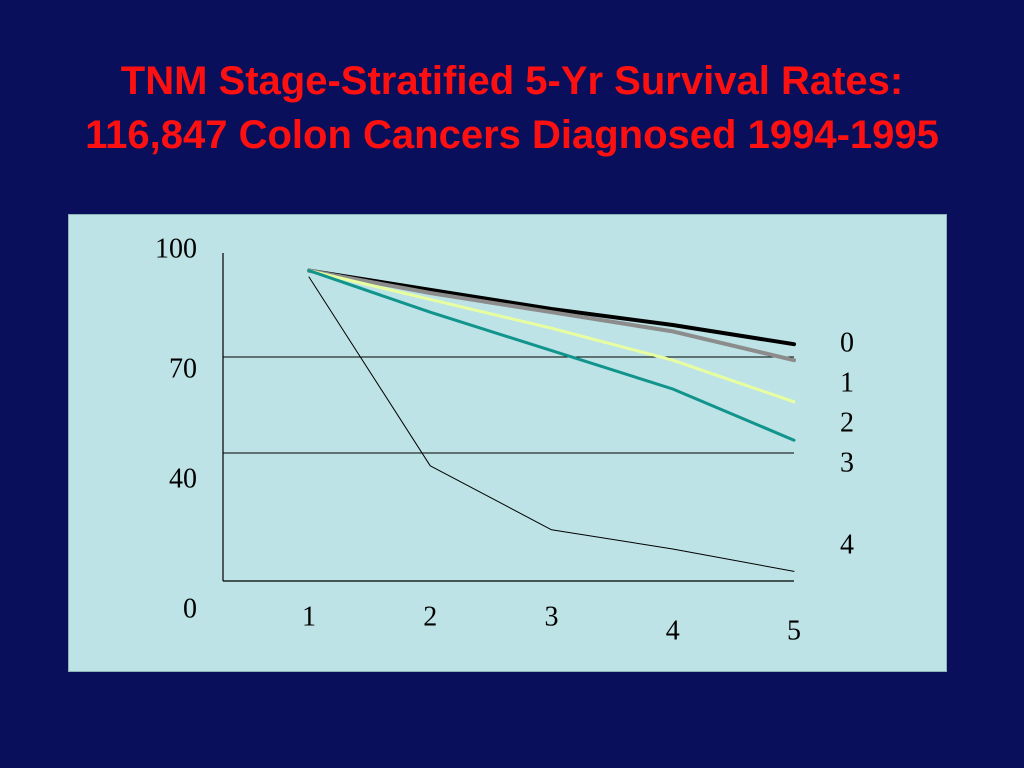 This screenshot has width=1024, height=768. What do you see at coordinates (552, 616) in the screenshot?
I see `x-tick-label-3: 3` at bounding box center [552, 616].